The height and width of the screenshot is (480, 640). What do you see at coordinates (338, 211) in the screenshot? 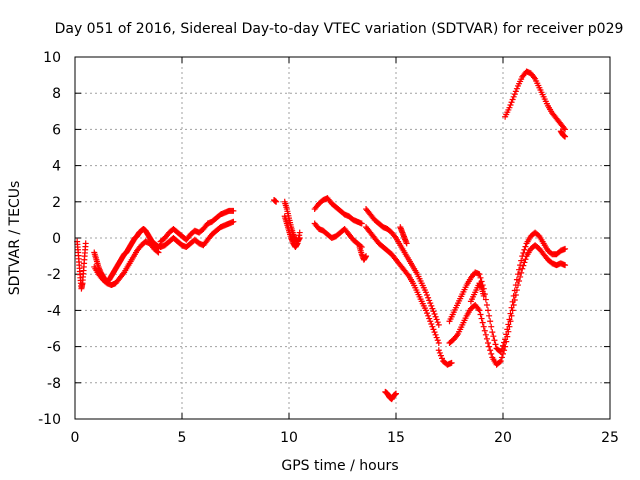
I see `series-seg-f` at bounding box center [338, 211].